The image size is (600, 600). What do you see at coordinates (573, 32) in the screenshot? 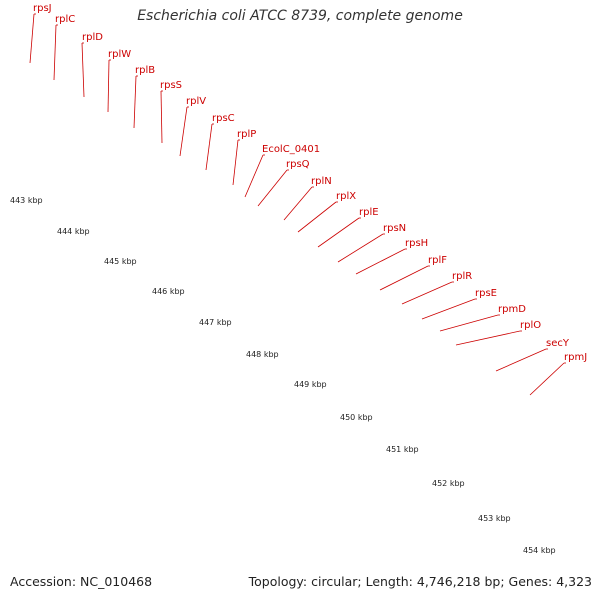
I see `outer-tick-track` at bounding box center [573, 32].